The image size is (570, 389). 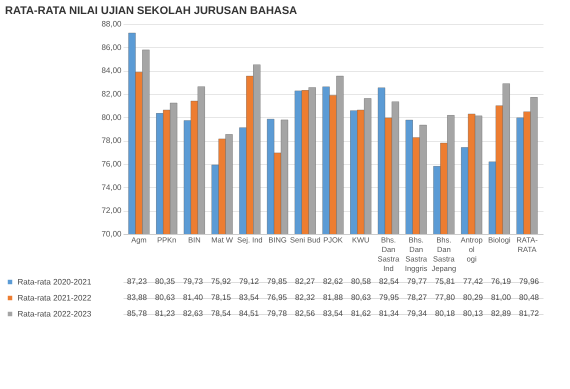 I want to click on y-tick-label: 82,00, so click(x=111, y=94).